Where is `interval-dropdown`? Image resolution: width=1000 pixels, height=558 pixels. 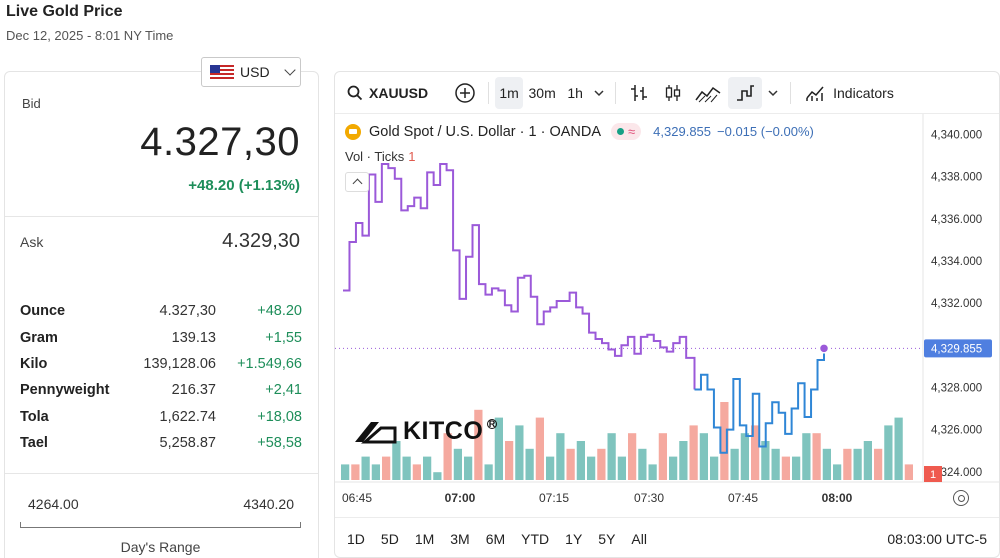 interval-dropdown is located at coordinates (599, 93).